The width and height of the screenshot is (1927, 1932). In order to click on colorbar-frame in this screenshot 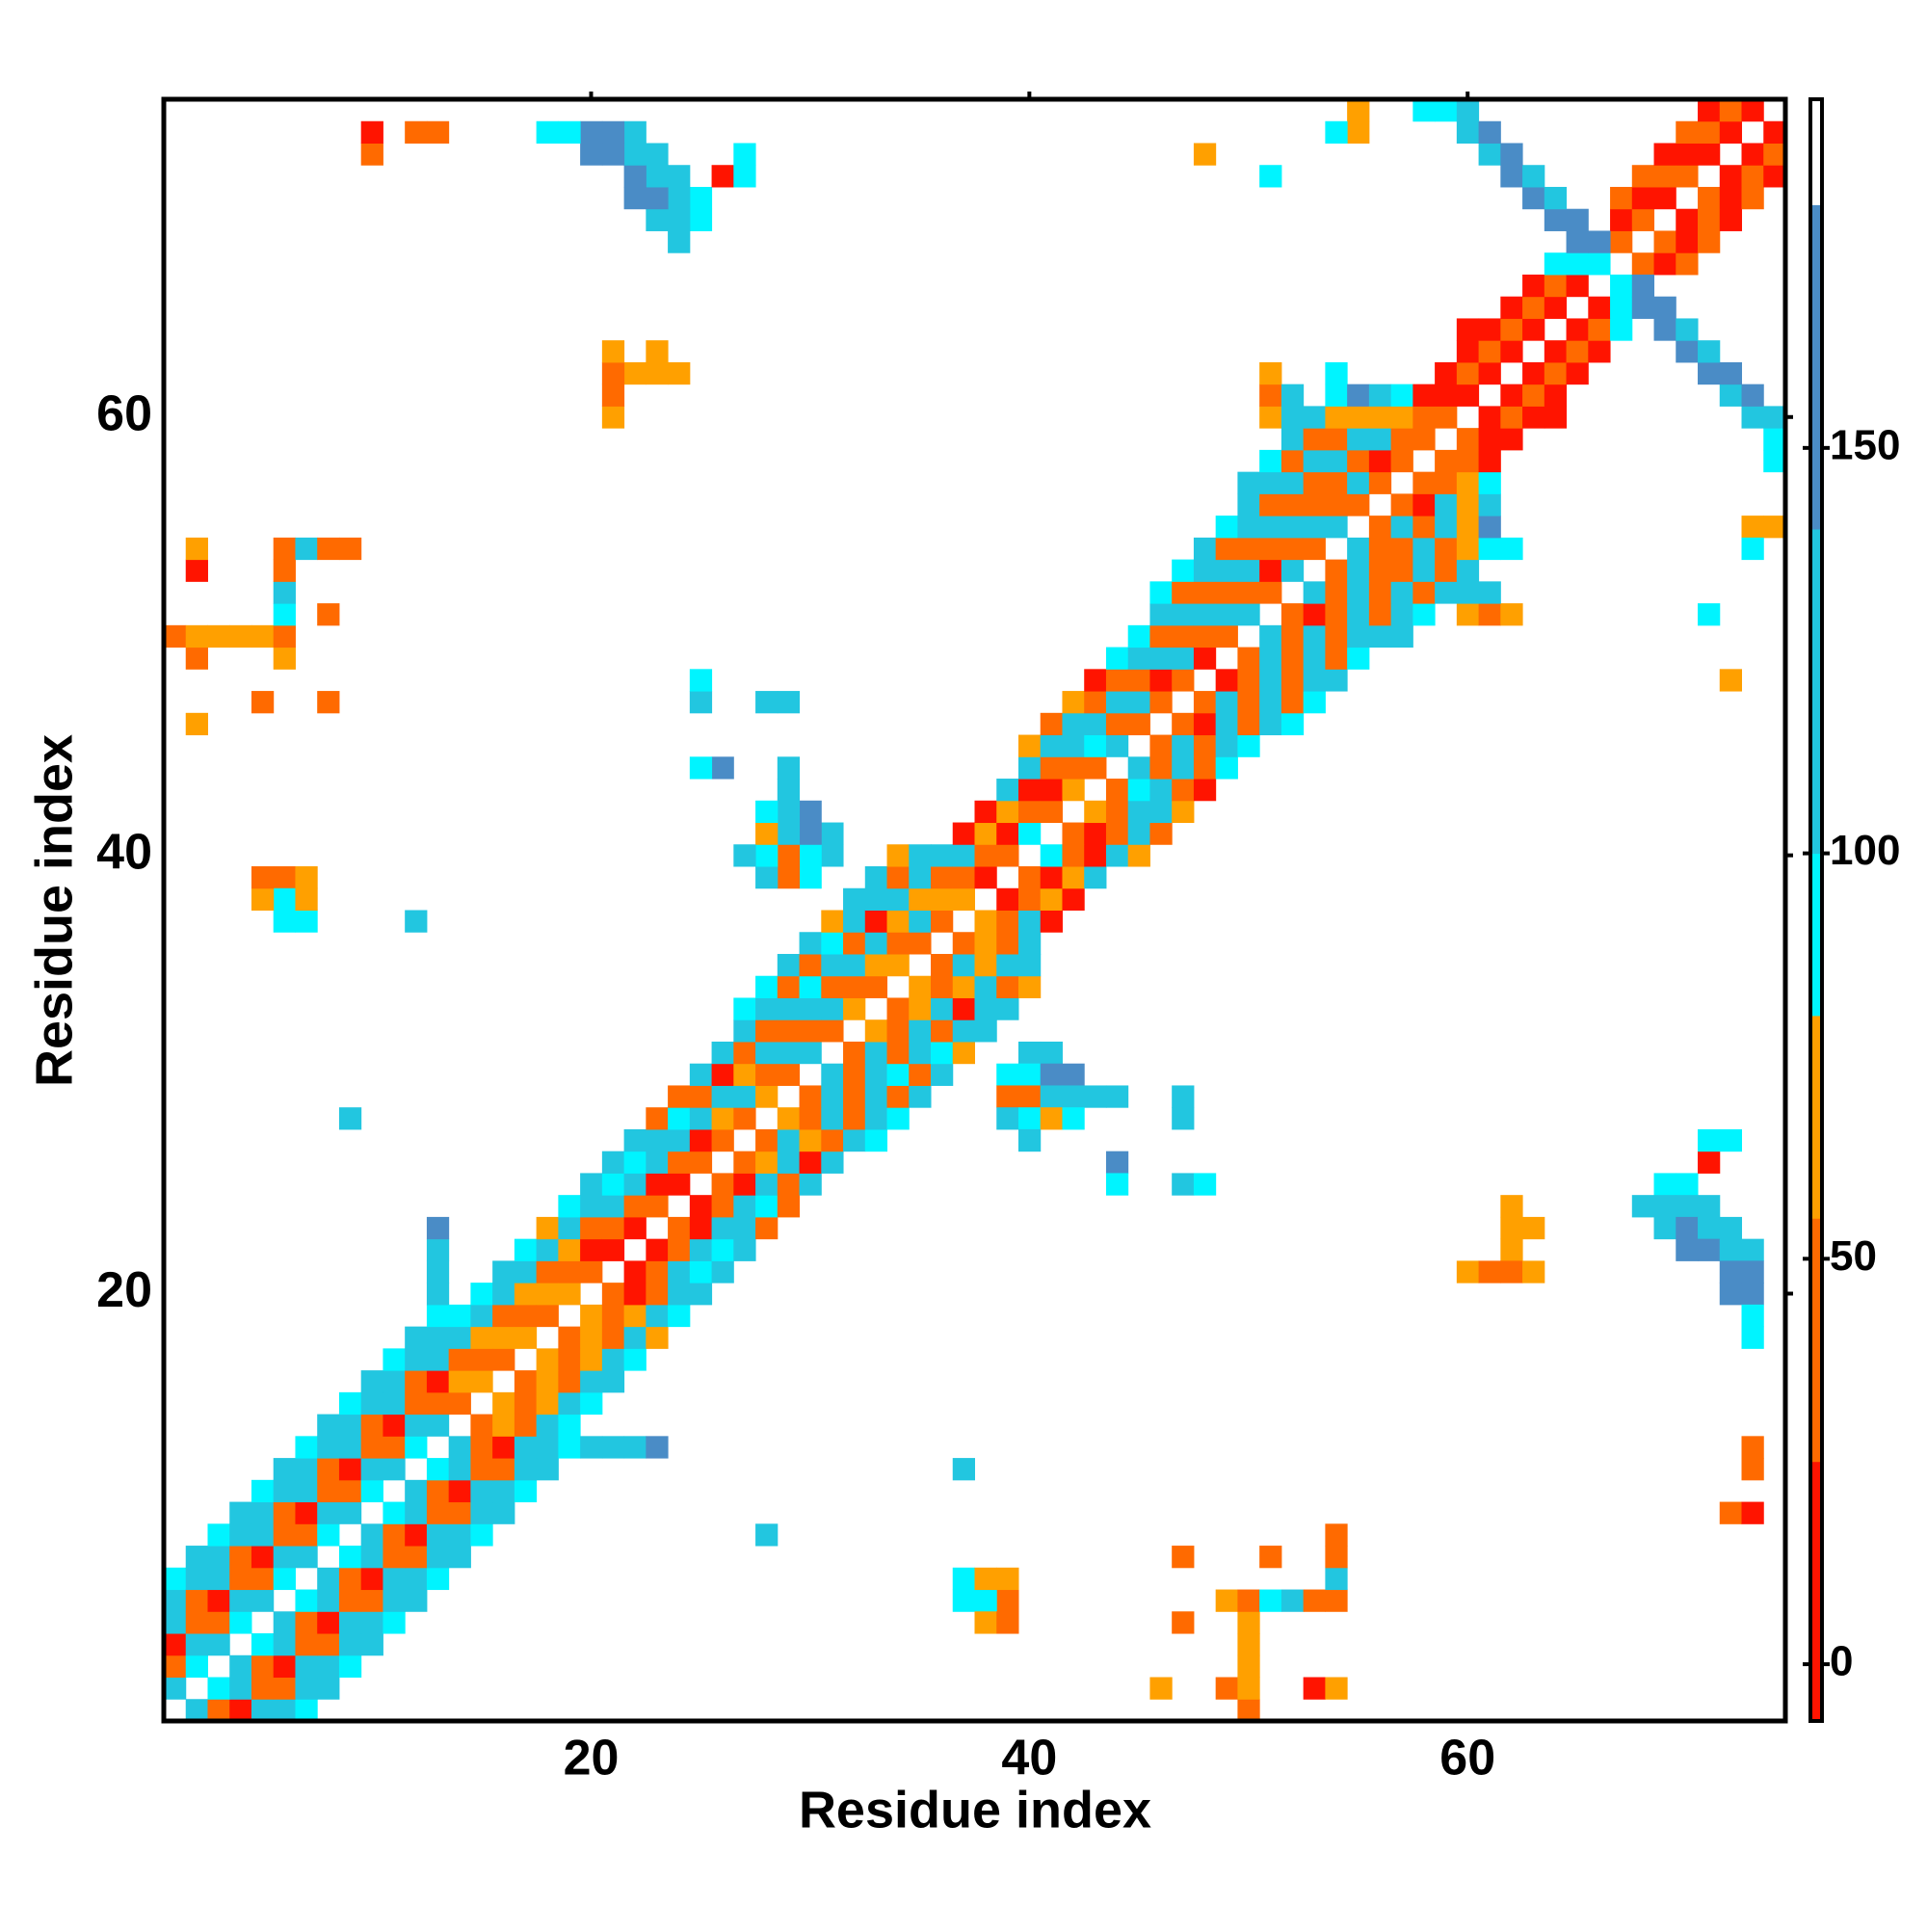, I will do `click(1816, 910)`.